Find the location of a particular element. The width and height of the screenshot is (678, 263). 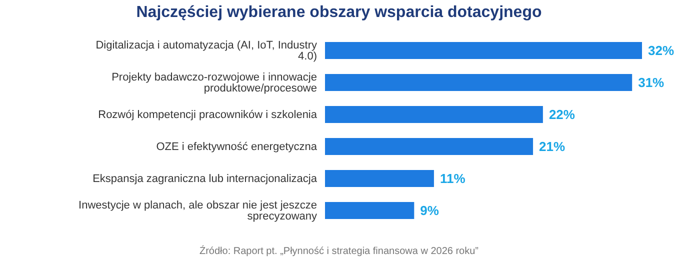

y-tick-label: Digitalizacja i automatyzacja (AI, IoT, Industry 4.0) is located at coordinates (207, 50).